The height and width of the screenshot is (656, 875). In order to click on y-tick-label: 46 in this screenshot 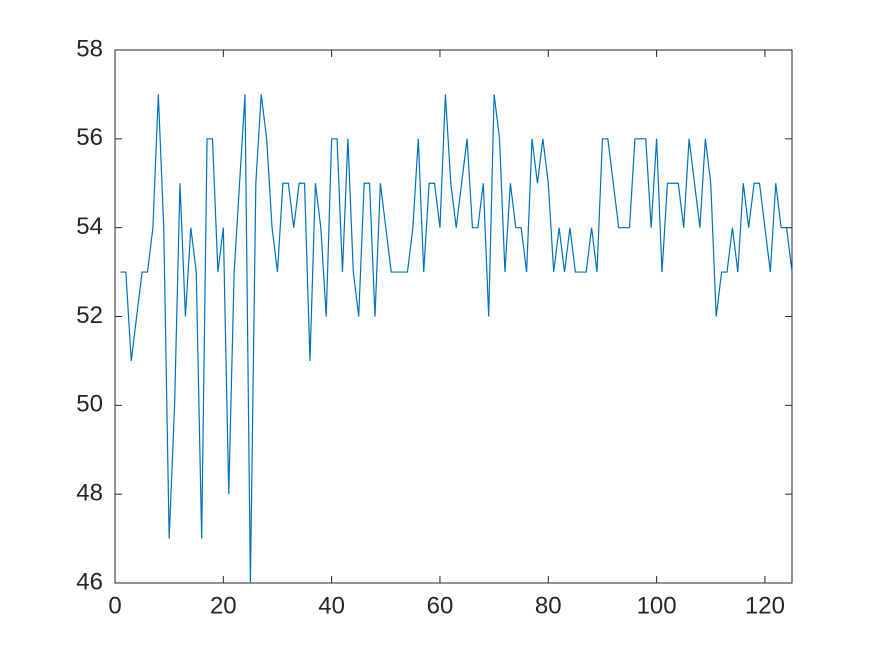, I will do `click(89, 581)`.